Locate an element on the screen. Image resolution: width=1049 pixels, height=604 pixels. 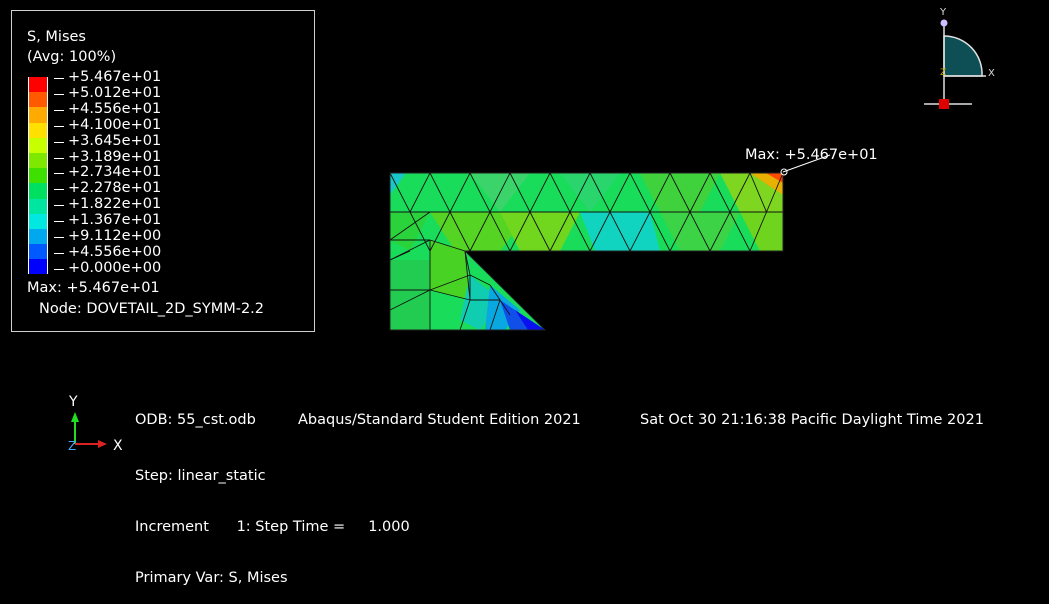
color-bar-label: +1.367e+01 is located at coordinates (107, 220).